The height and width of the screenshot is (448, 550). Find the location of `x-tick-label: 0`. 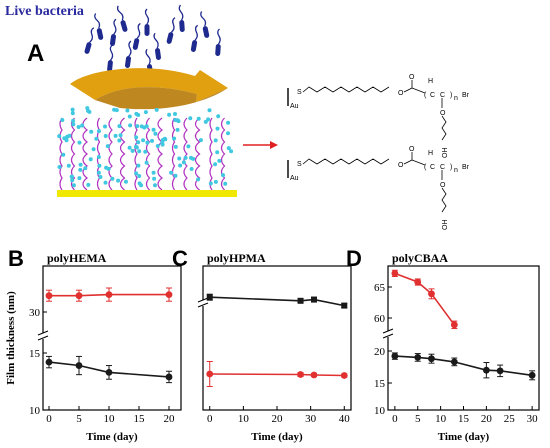

x-tick-label: 0 is located at coordinates (210, 419).